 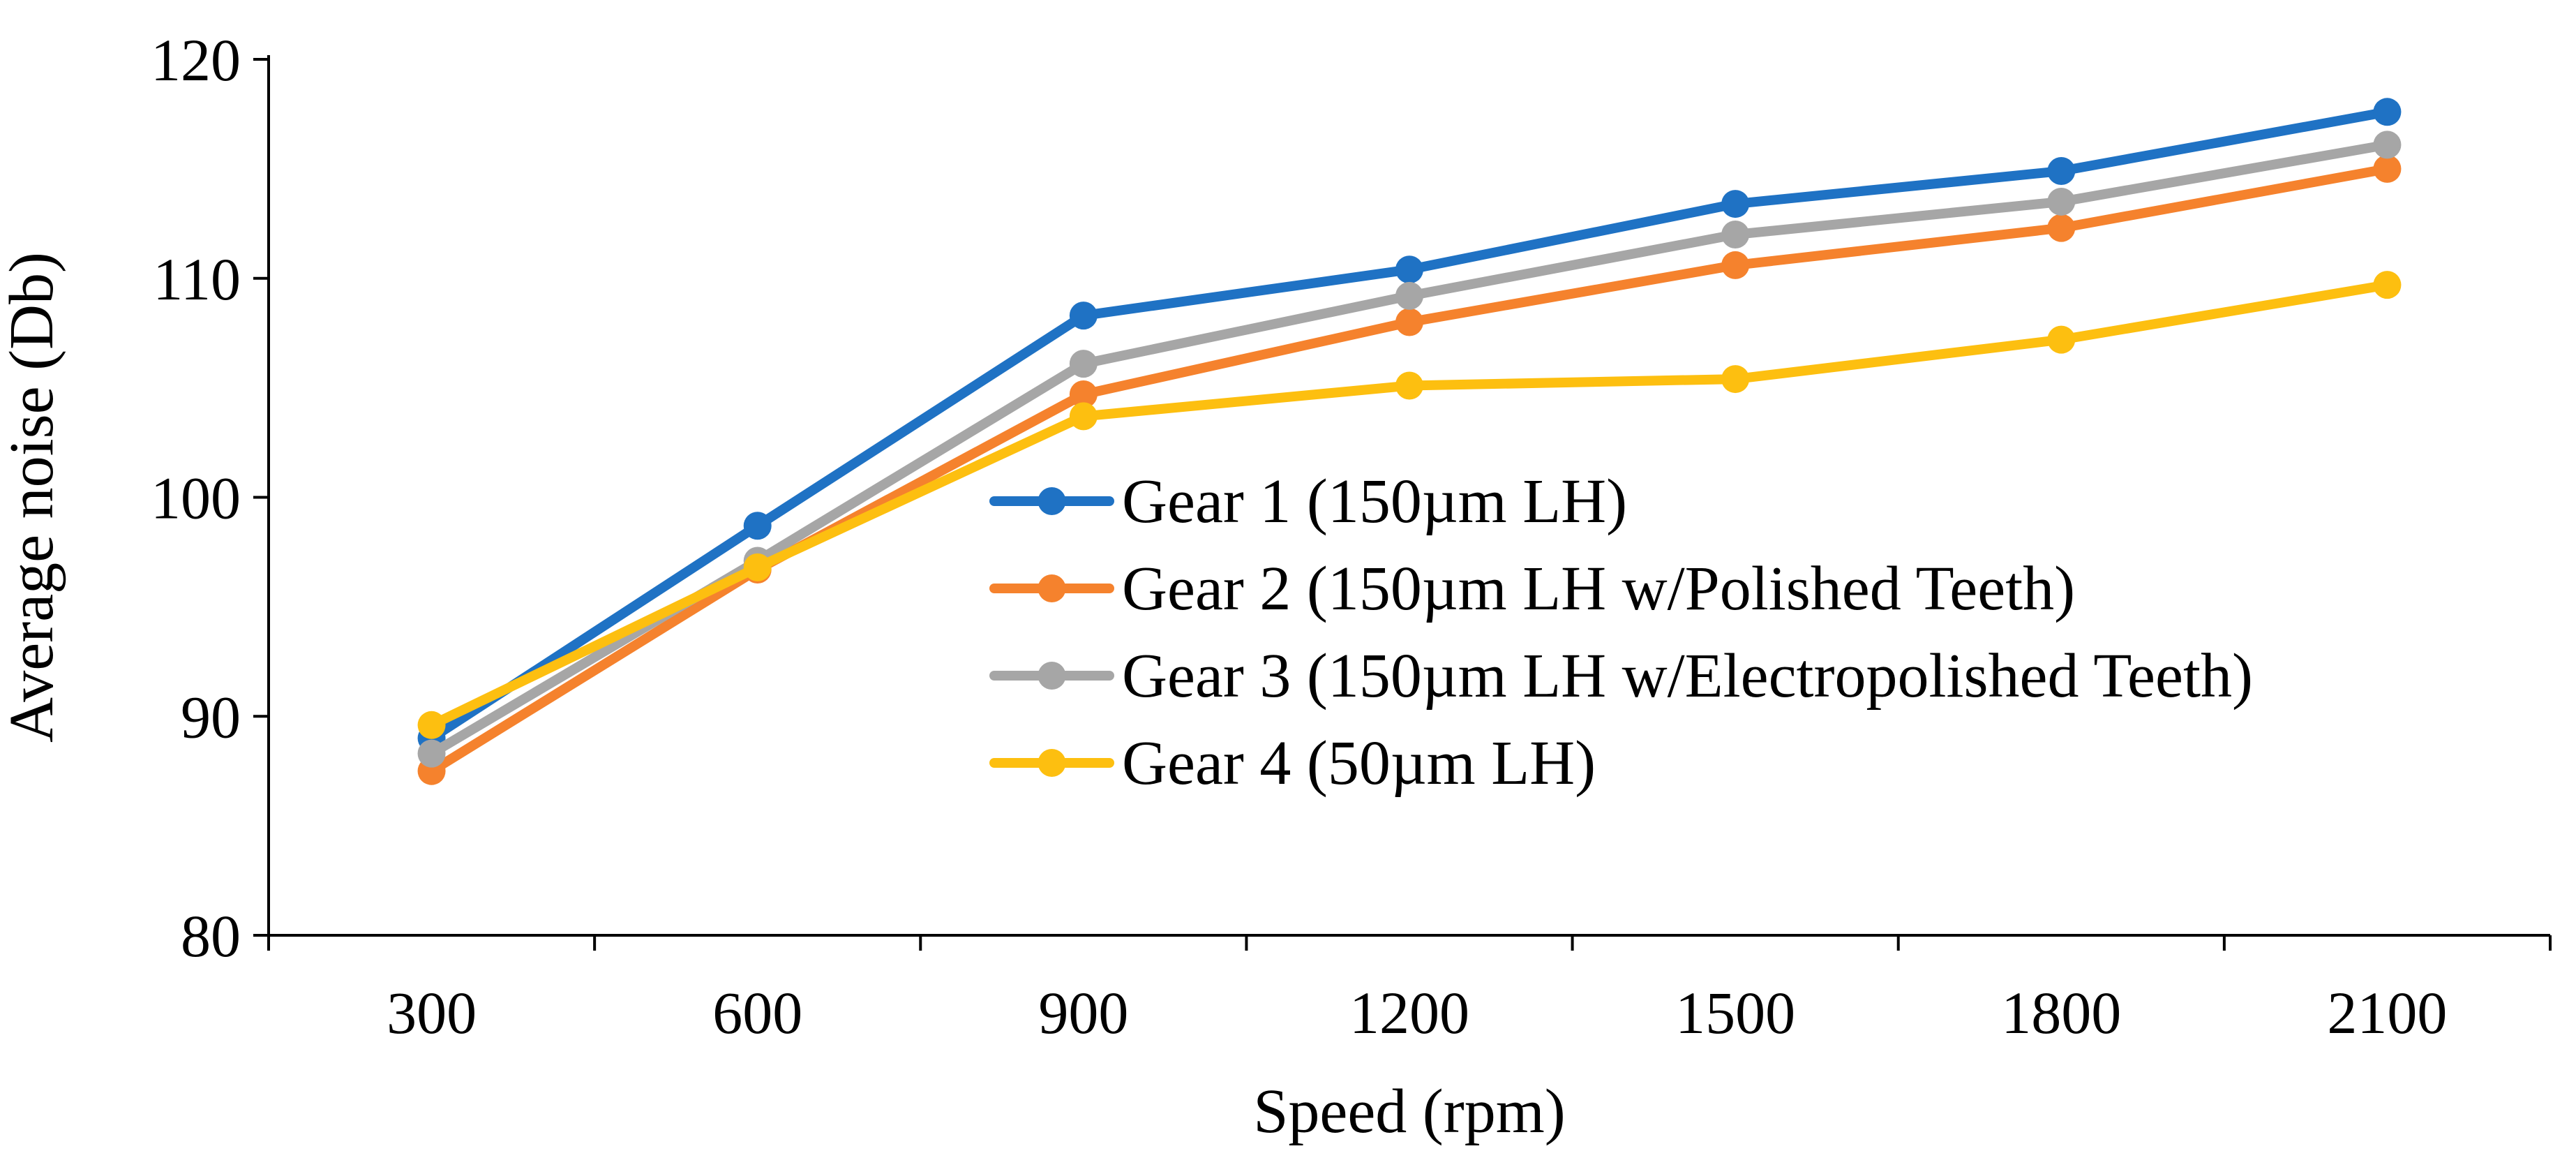 What do you see at coordinates (1083, 1012) in the screenshot?
I see `x-tick-label: 900` at bounding box center [1083, 1012].